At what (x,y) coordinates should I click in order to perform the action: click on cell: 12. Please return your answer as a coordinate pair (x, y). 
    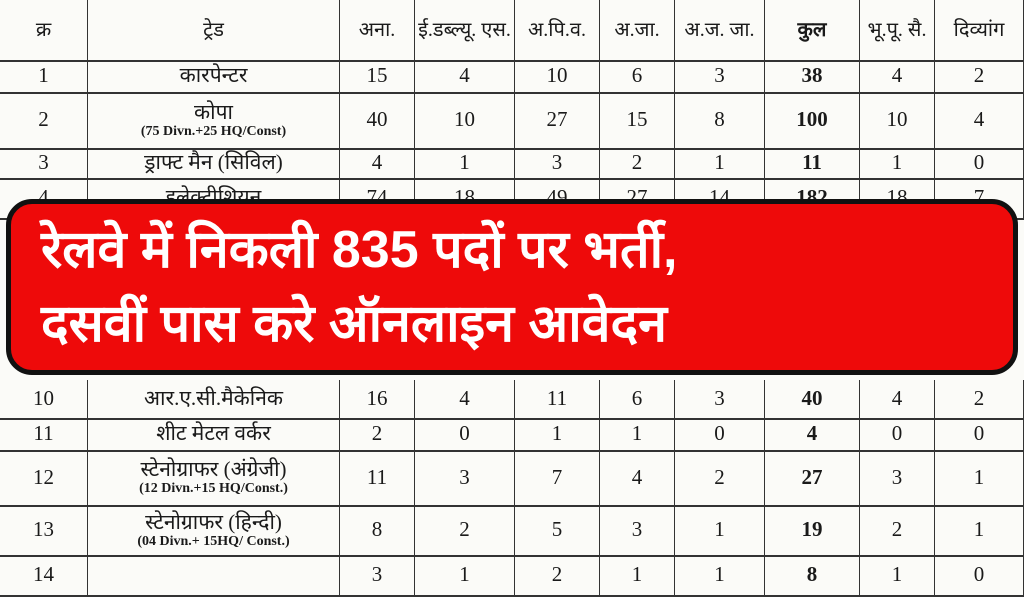
    Looking at the image, I should click on (44, 477).